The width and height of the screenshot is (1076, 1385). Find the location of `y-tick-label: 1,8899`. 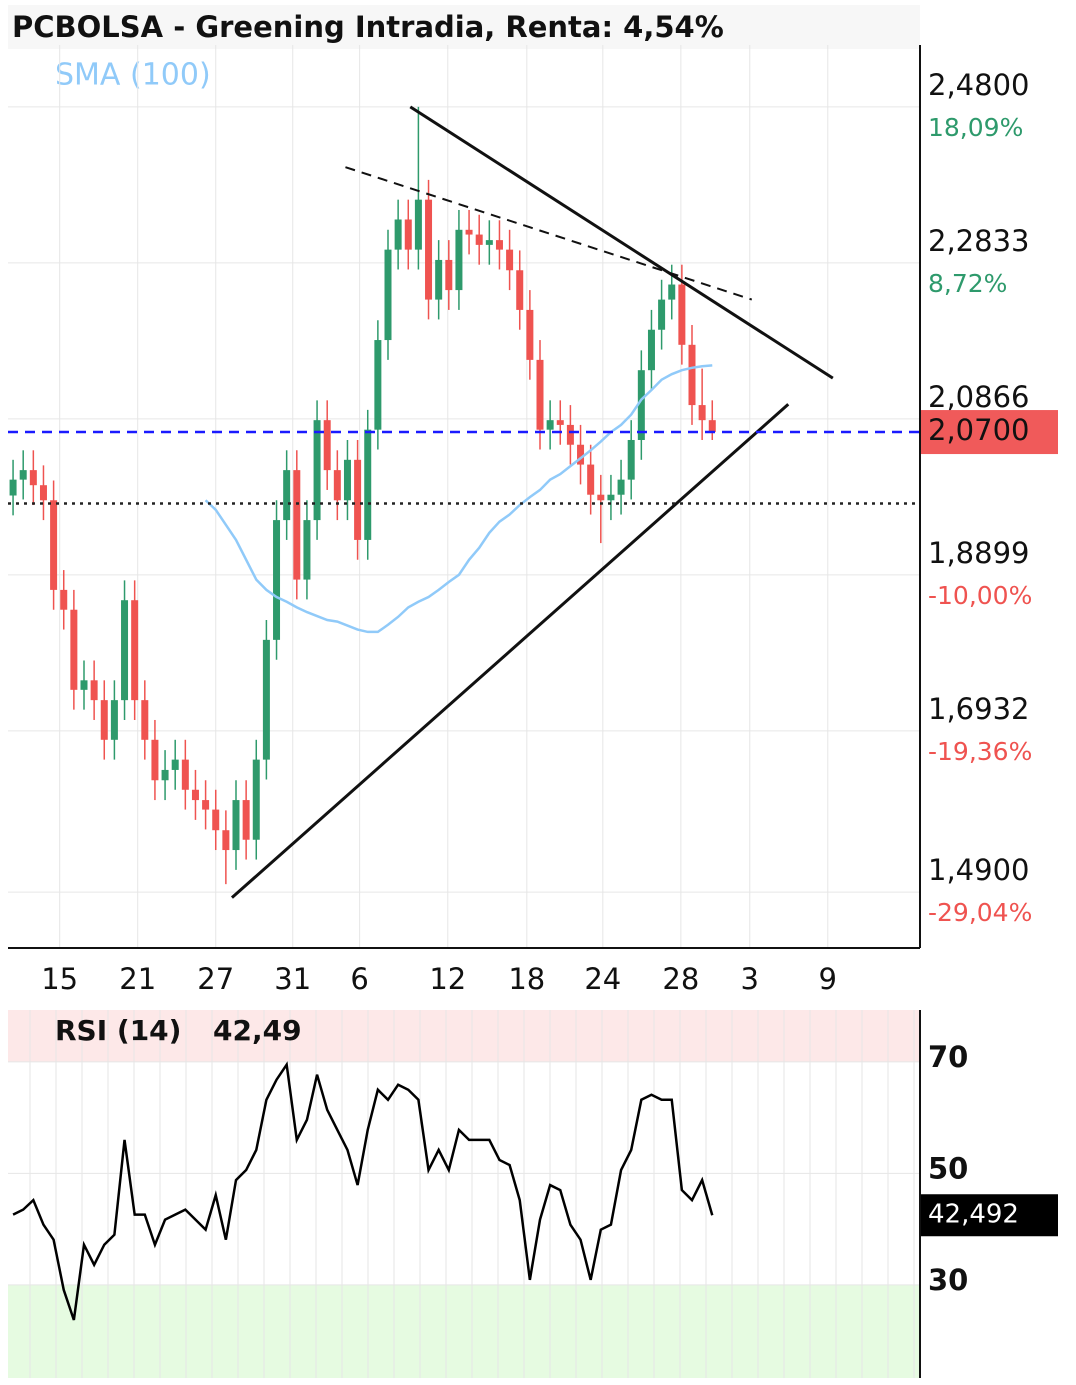

y-tick-label: 1,8899 is located at coordinates (978, 553).